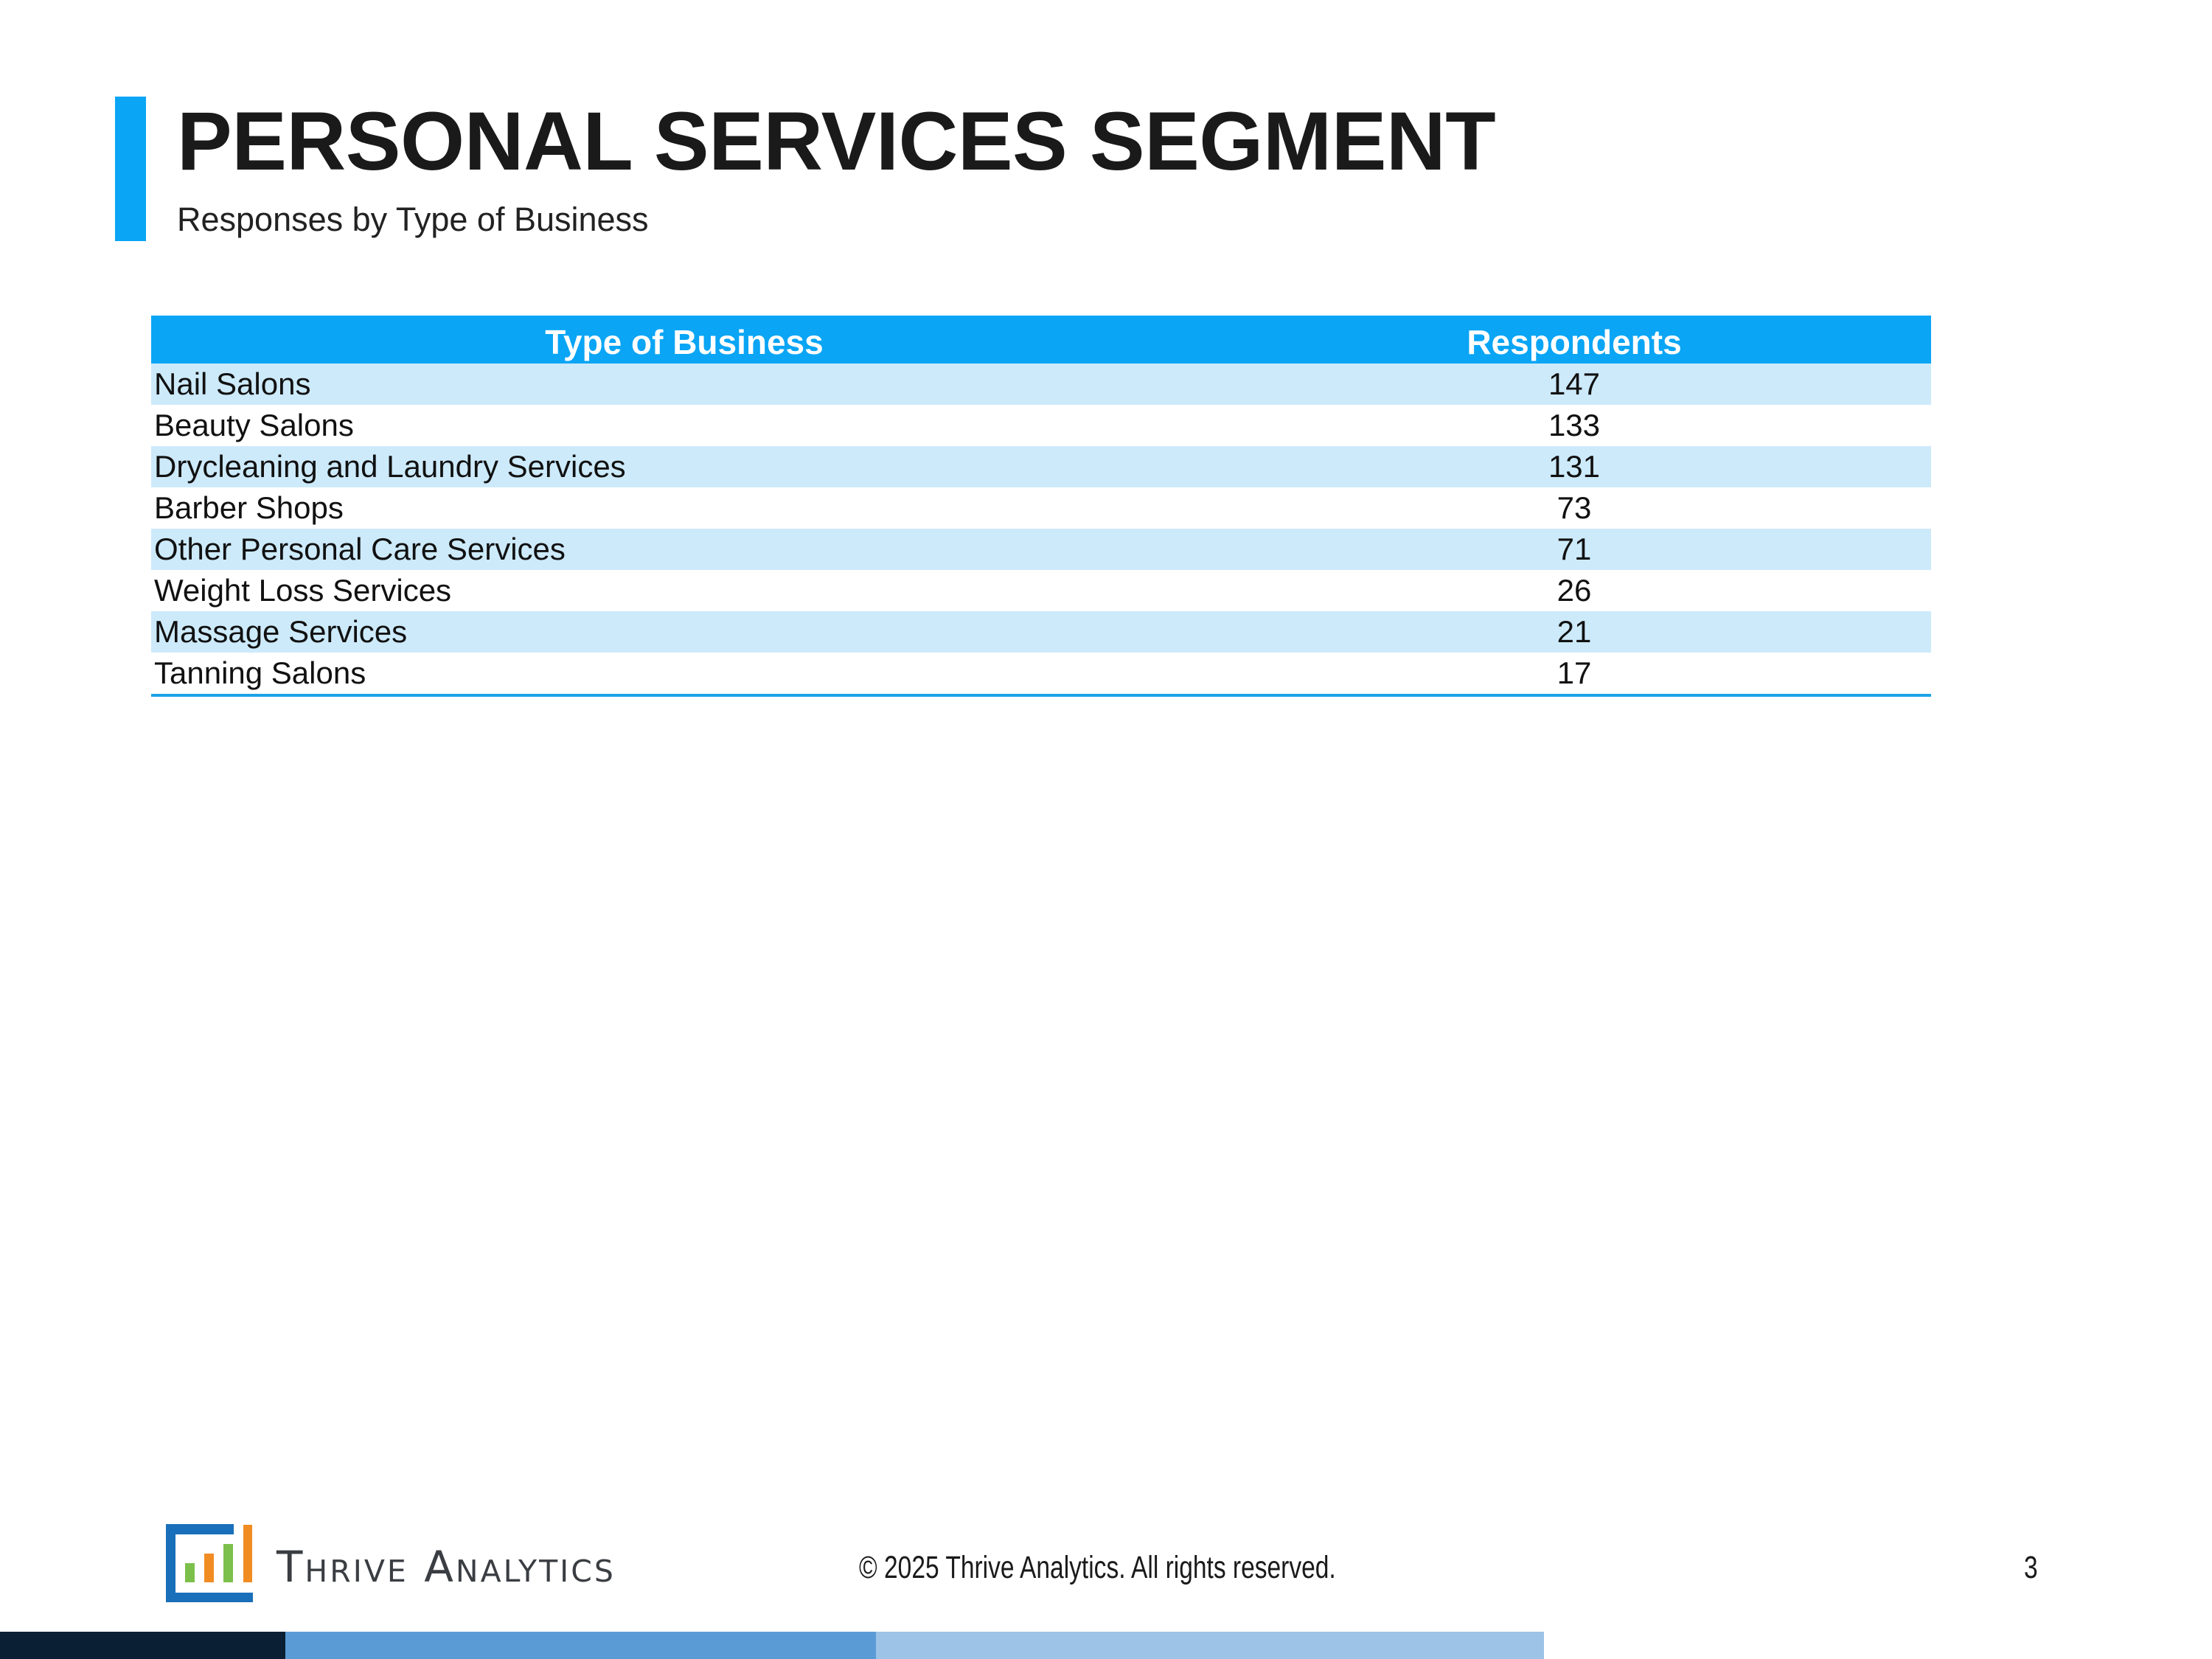 The width and height of the screenshot is (2212, 1659). Describe the element at coordinates (1574, 632) in the screenshot. I see `respondents-cell: 21` at that location.